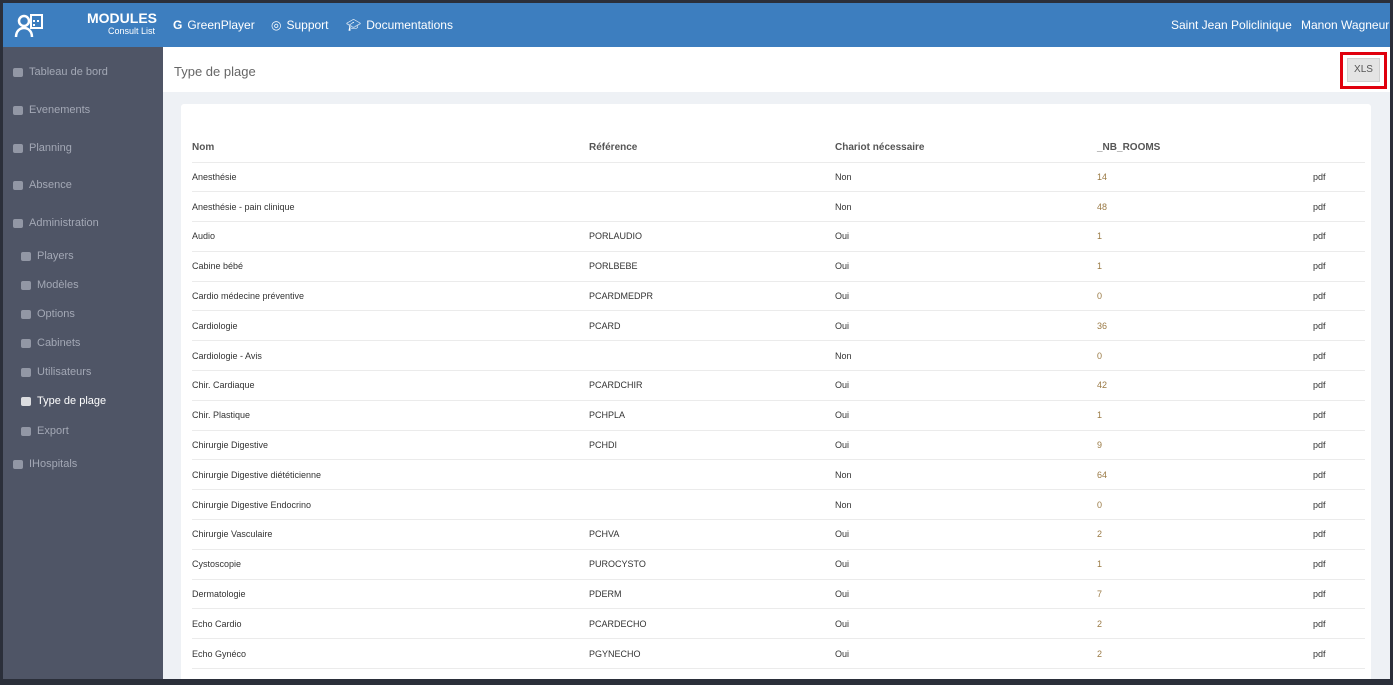  I want to click on sidebar-item-ihospitals: IHospitals, so click(45, 464).